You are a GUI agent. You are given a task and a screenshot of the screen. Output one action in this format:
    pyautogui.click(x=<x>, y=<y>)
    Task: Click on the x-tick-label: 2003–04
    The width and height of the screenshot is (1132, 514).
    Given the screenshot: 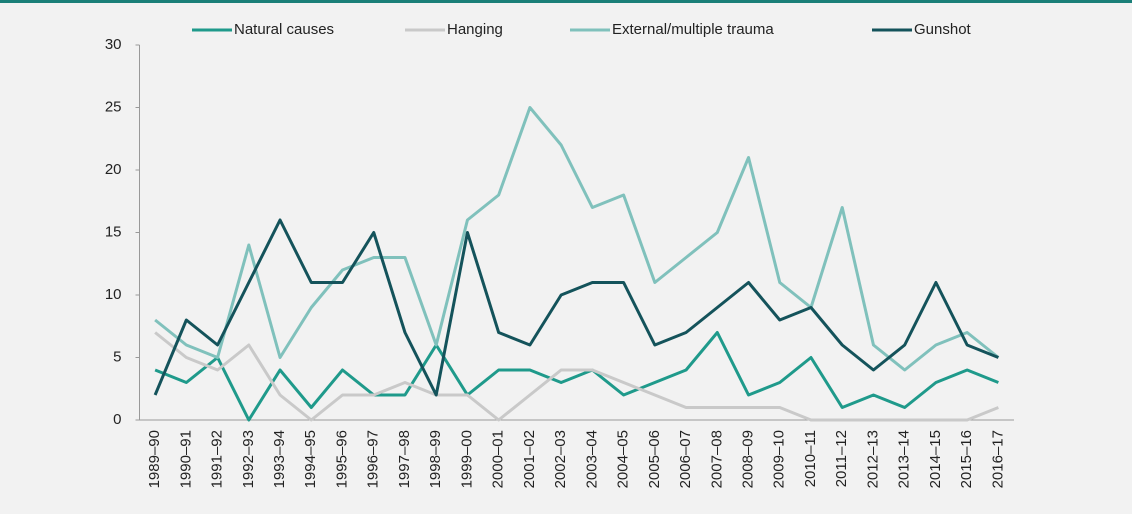 What is the action you would take?
    pyautogui.click(x=591, y=459)
    